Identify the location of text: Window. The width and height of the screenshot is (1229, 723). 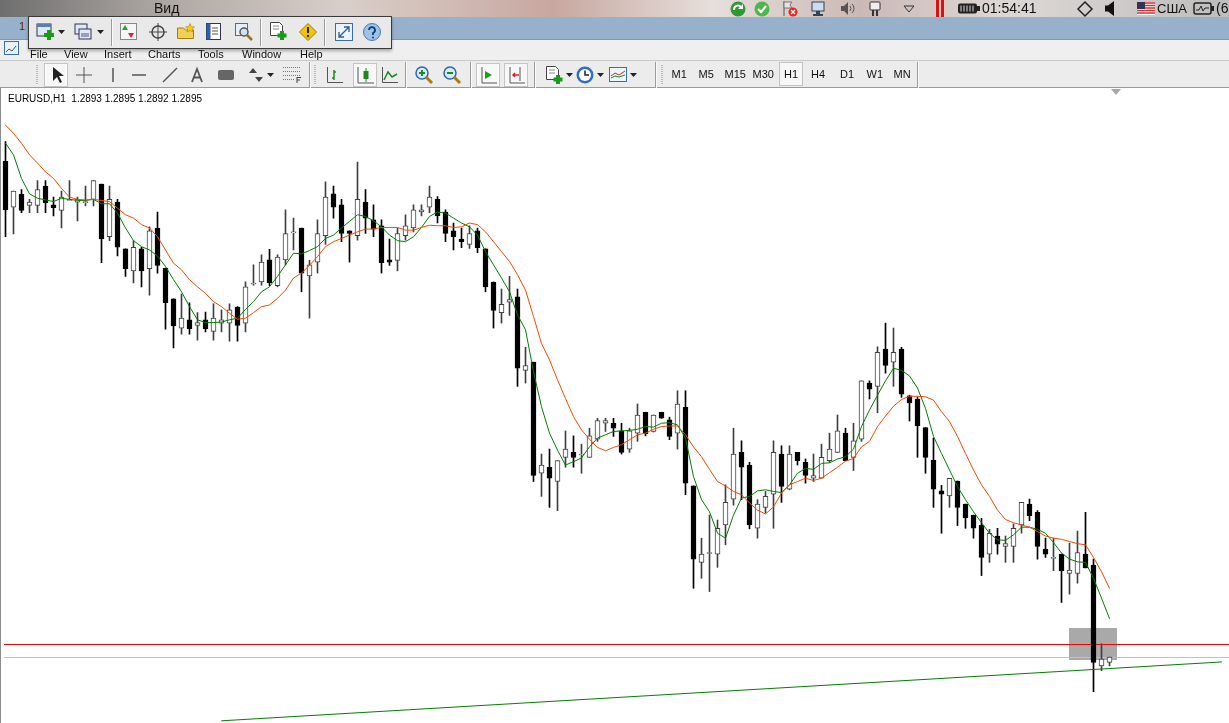
(262, 54).